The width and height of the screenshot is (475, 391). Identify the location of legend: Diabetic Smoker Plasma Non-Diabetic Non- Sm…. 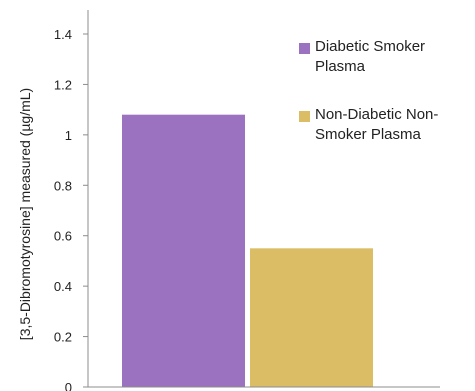
(368, 90).